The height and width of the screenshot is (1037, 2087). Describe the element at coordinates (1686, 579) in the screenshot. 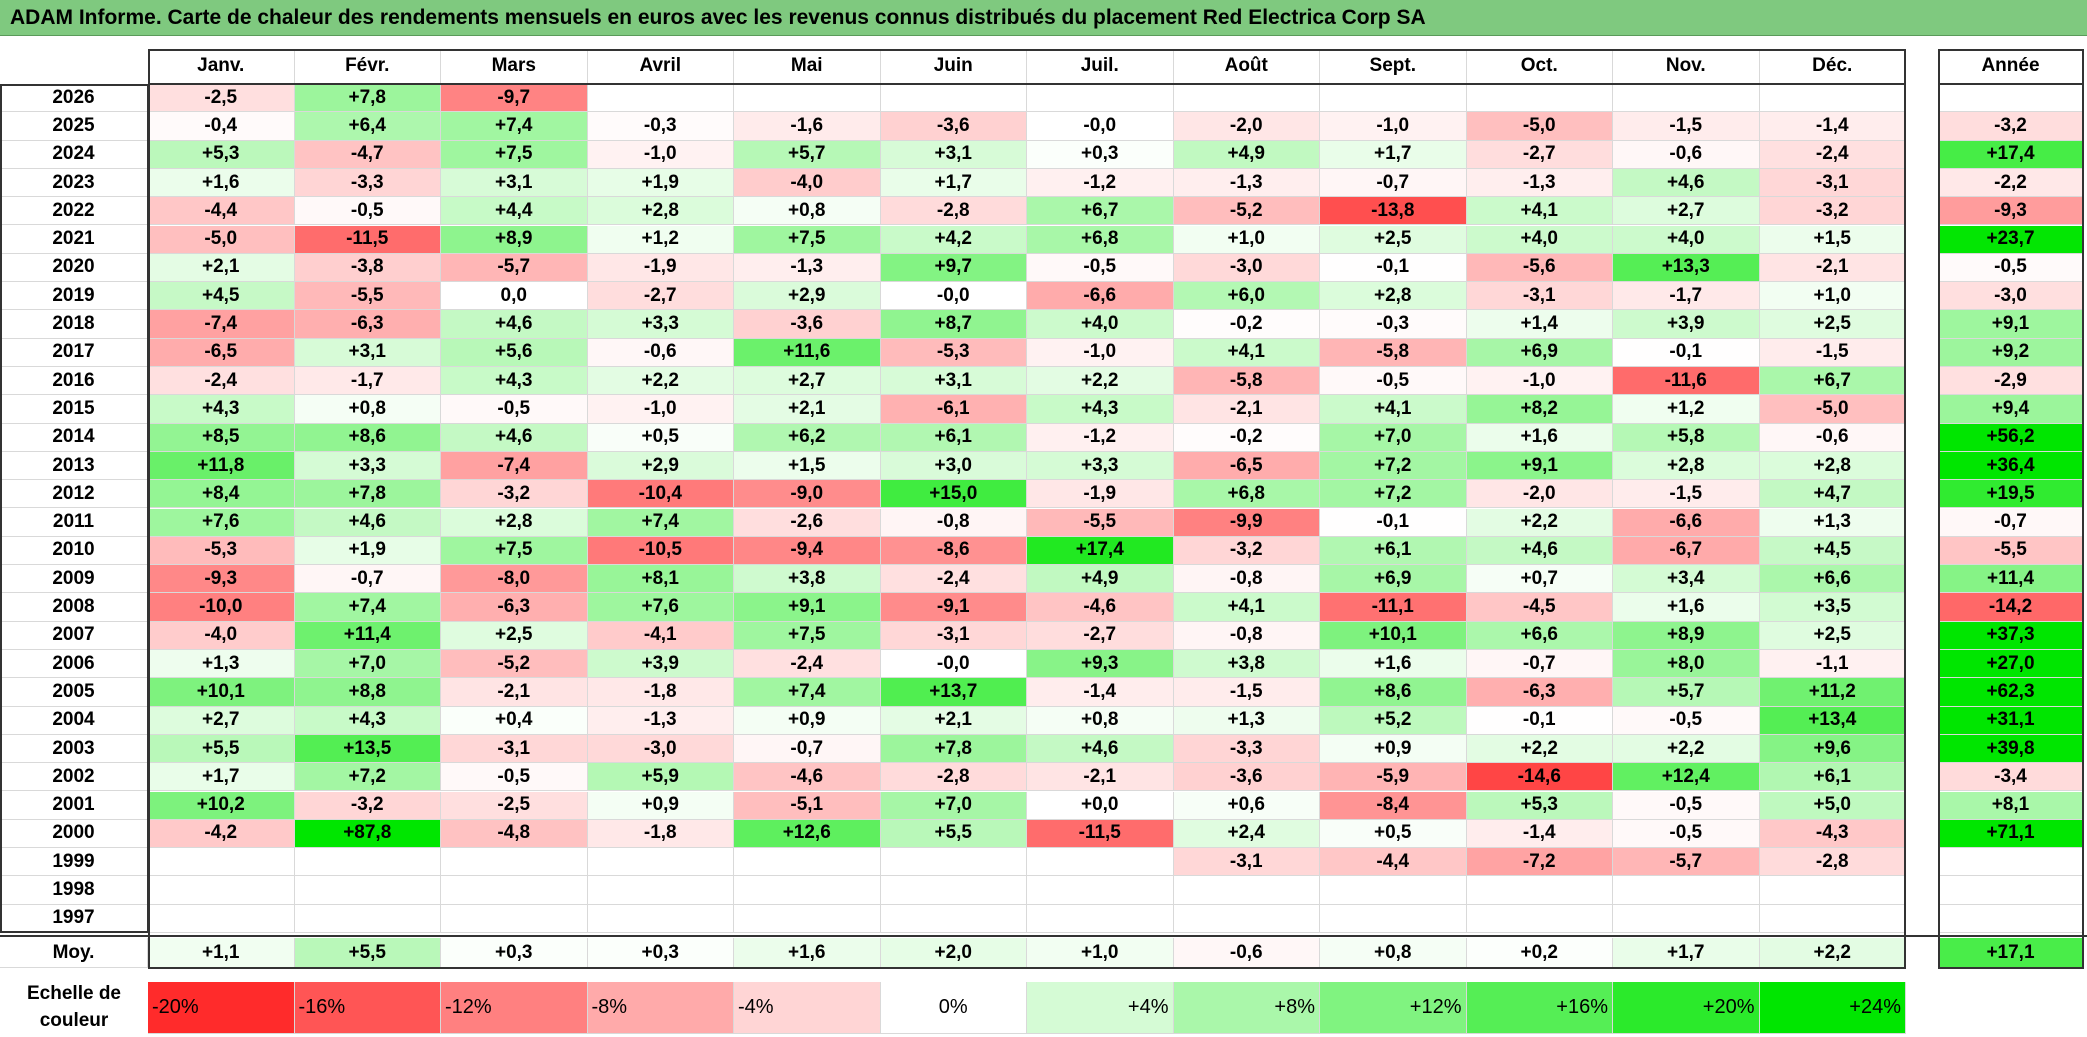

I see `heatmap-cell: +3,4` at that location.